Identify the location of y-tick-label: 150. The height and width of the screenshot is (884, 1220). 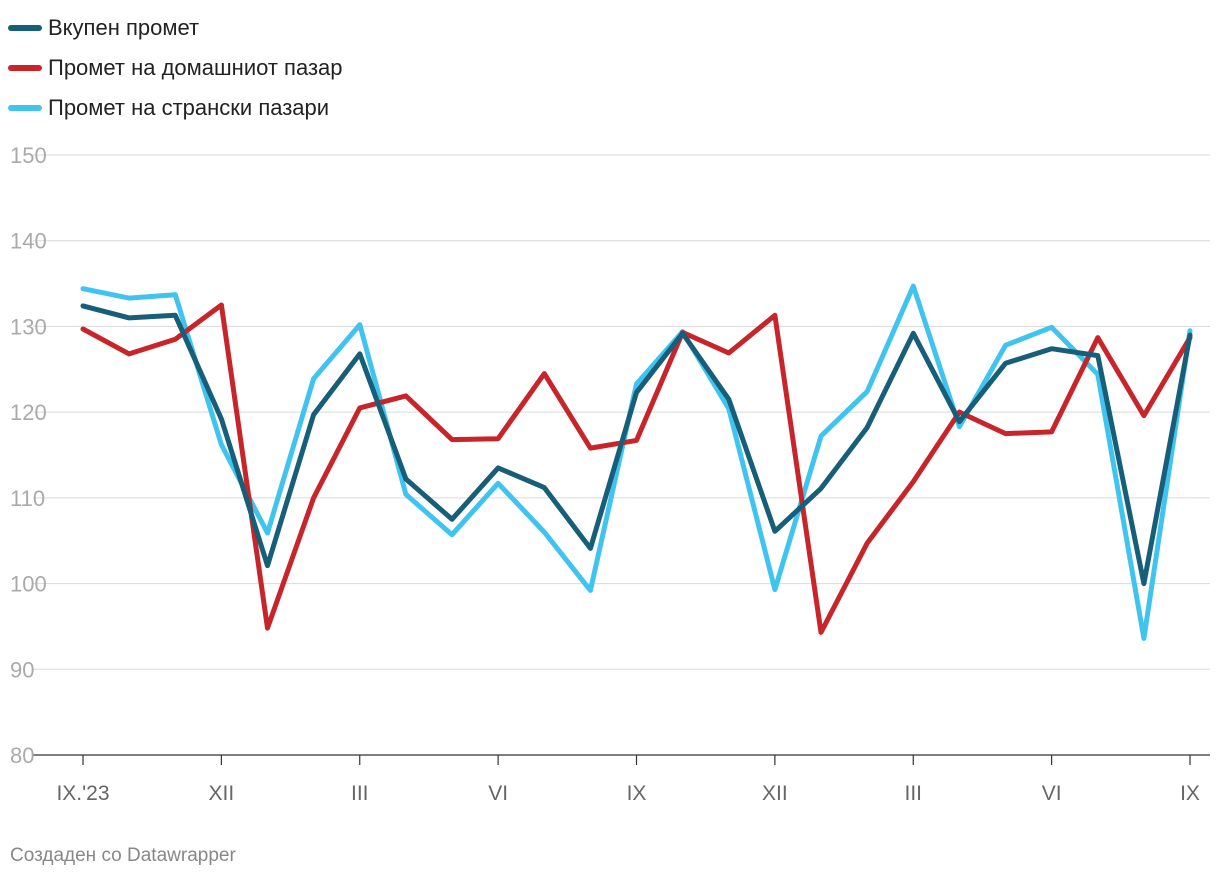
(28, 155).